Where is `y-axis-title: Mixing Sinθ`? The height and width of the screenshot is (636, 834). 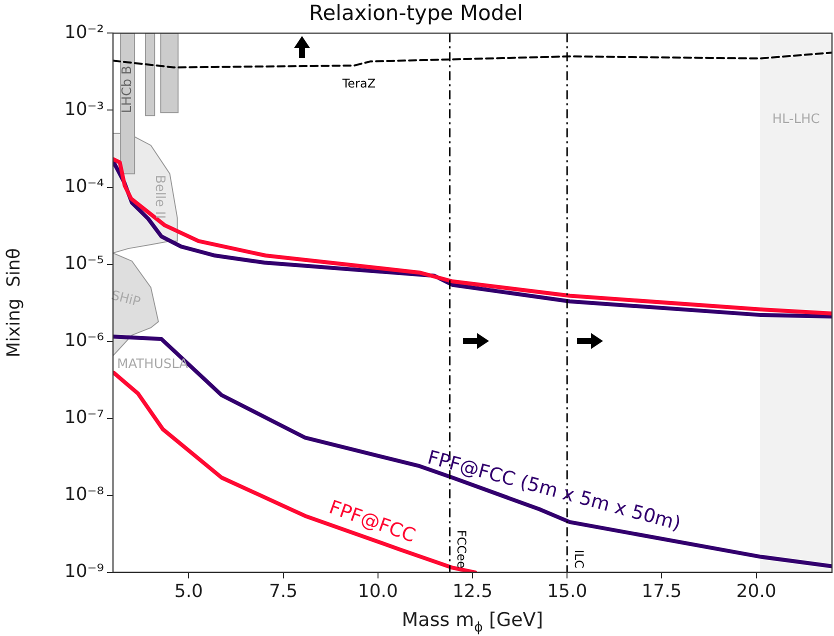 y-axis-title: Mixing Sinθ is located at coordinates (13, 303).